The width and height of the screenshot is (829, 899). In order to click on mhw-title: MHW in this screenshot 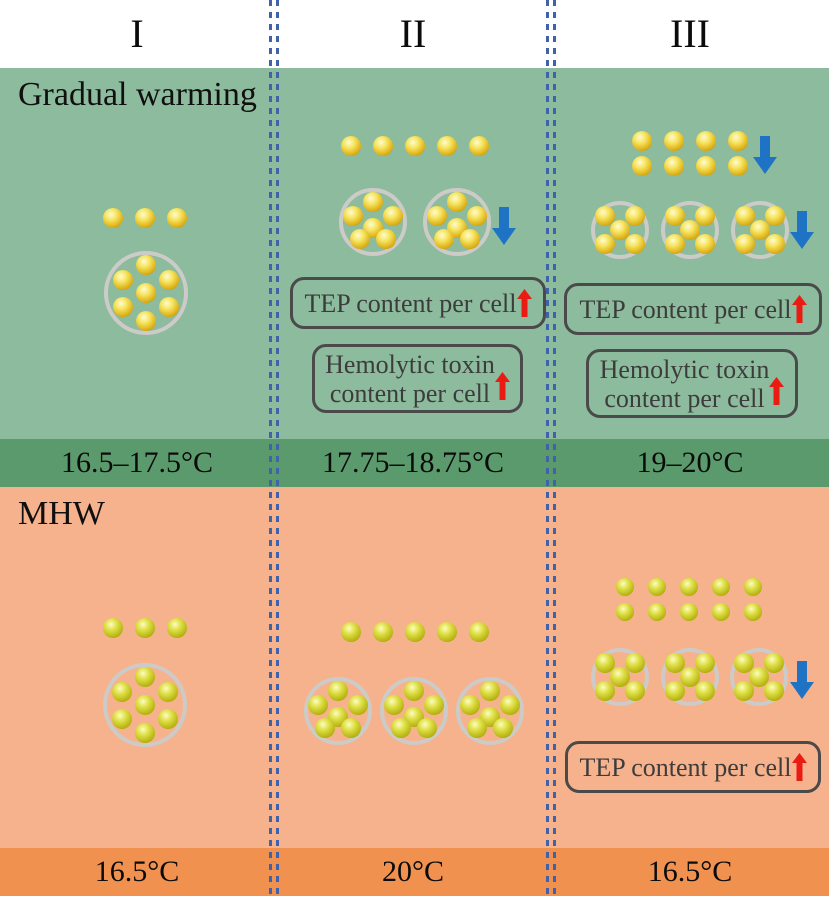, I will do `click(61, 513)`.